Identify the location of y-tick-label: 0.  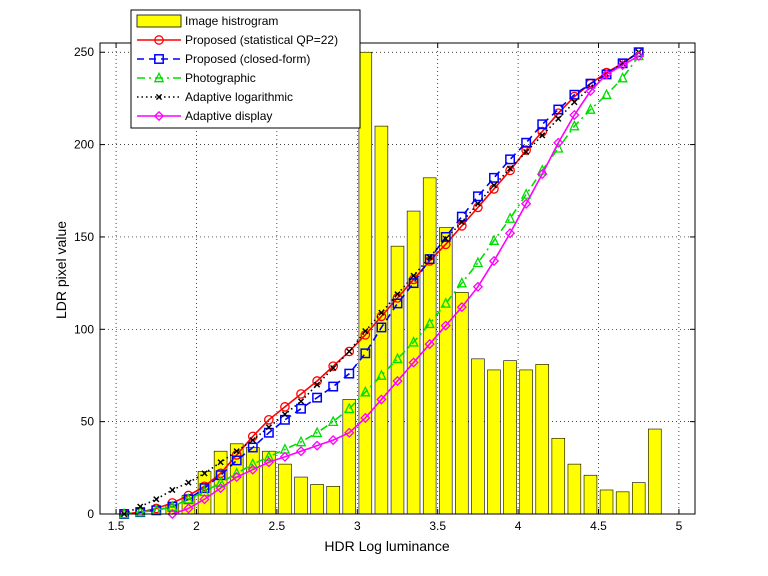
(90, 514).